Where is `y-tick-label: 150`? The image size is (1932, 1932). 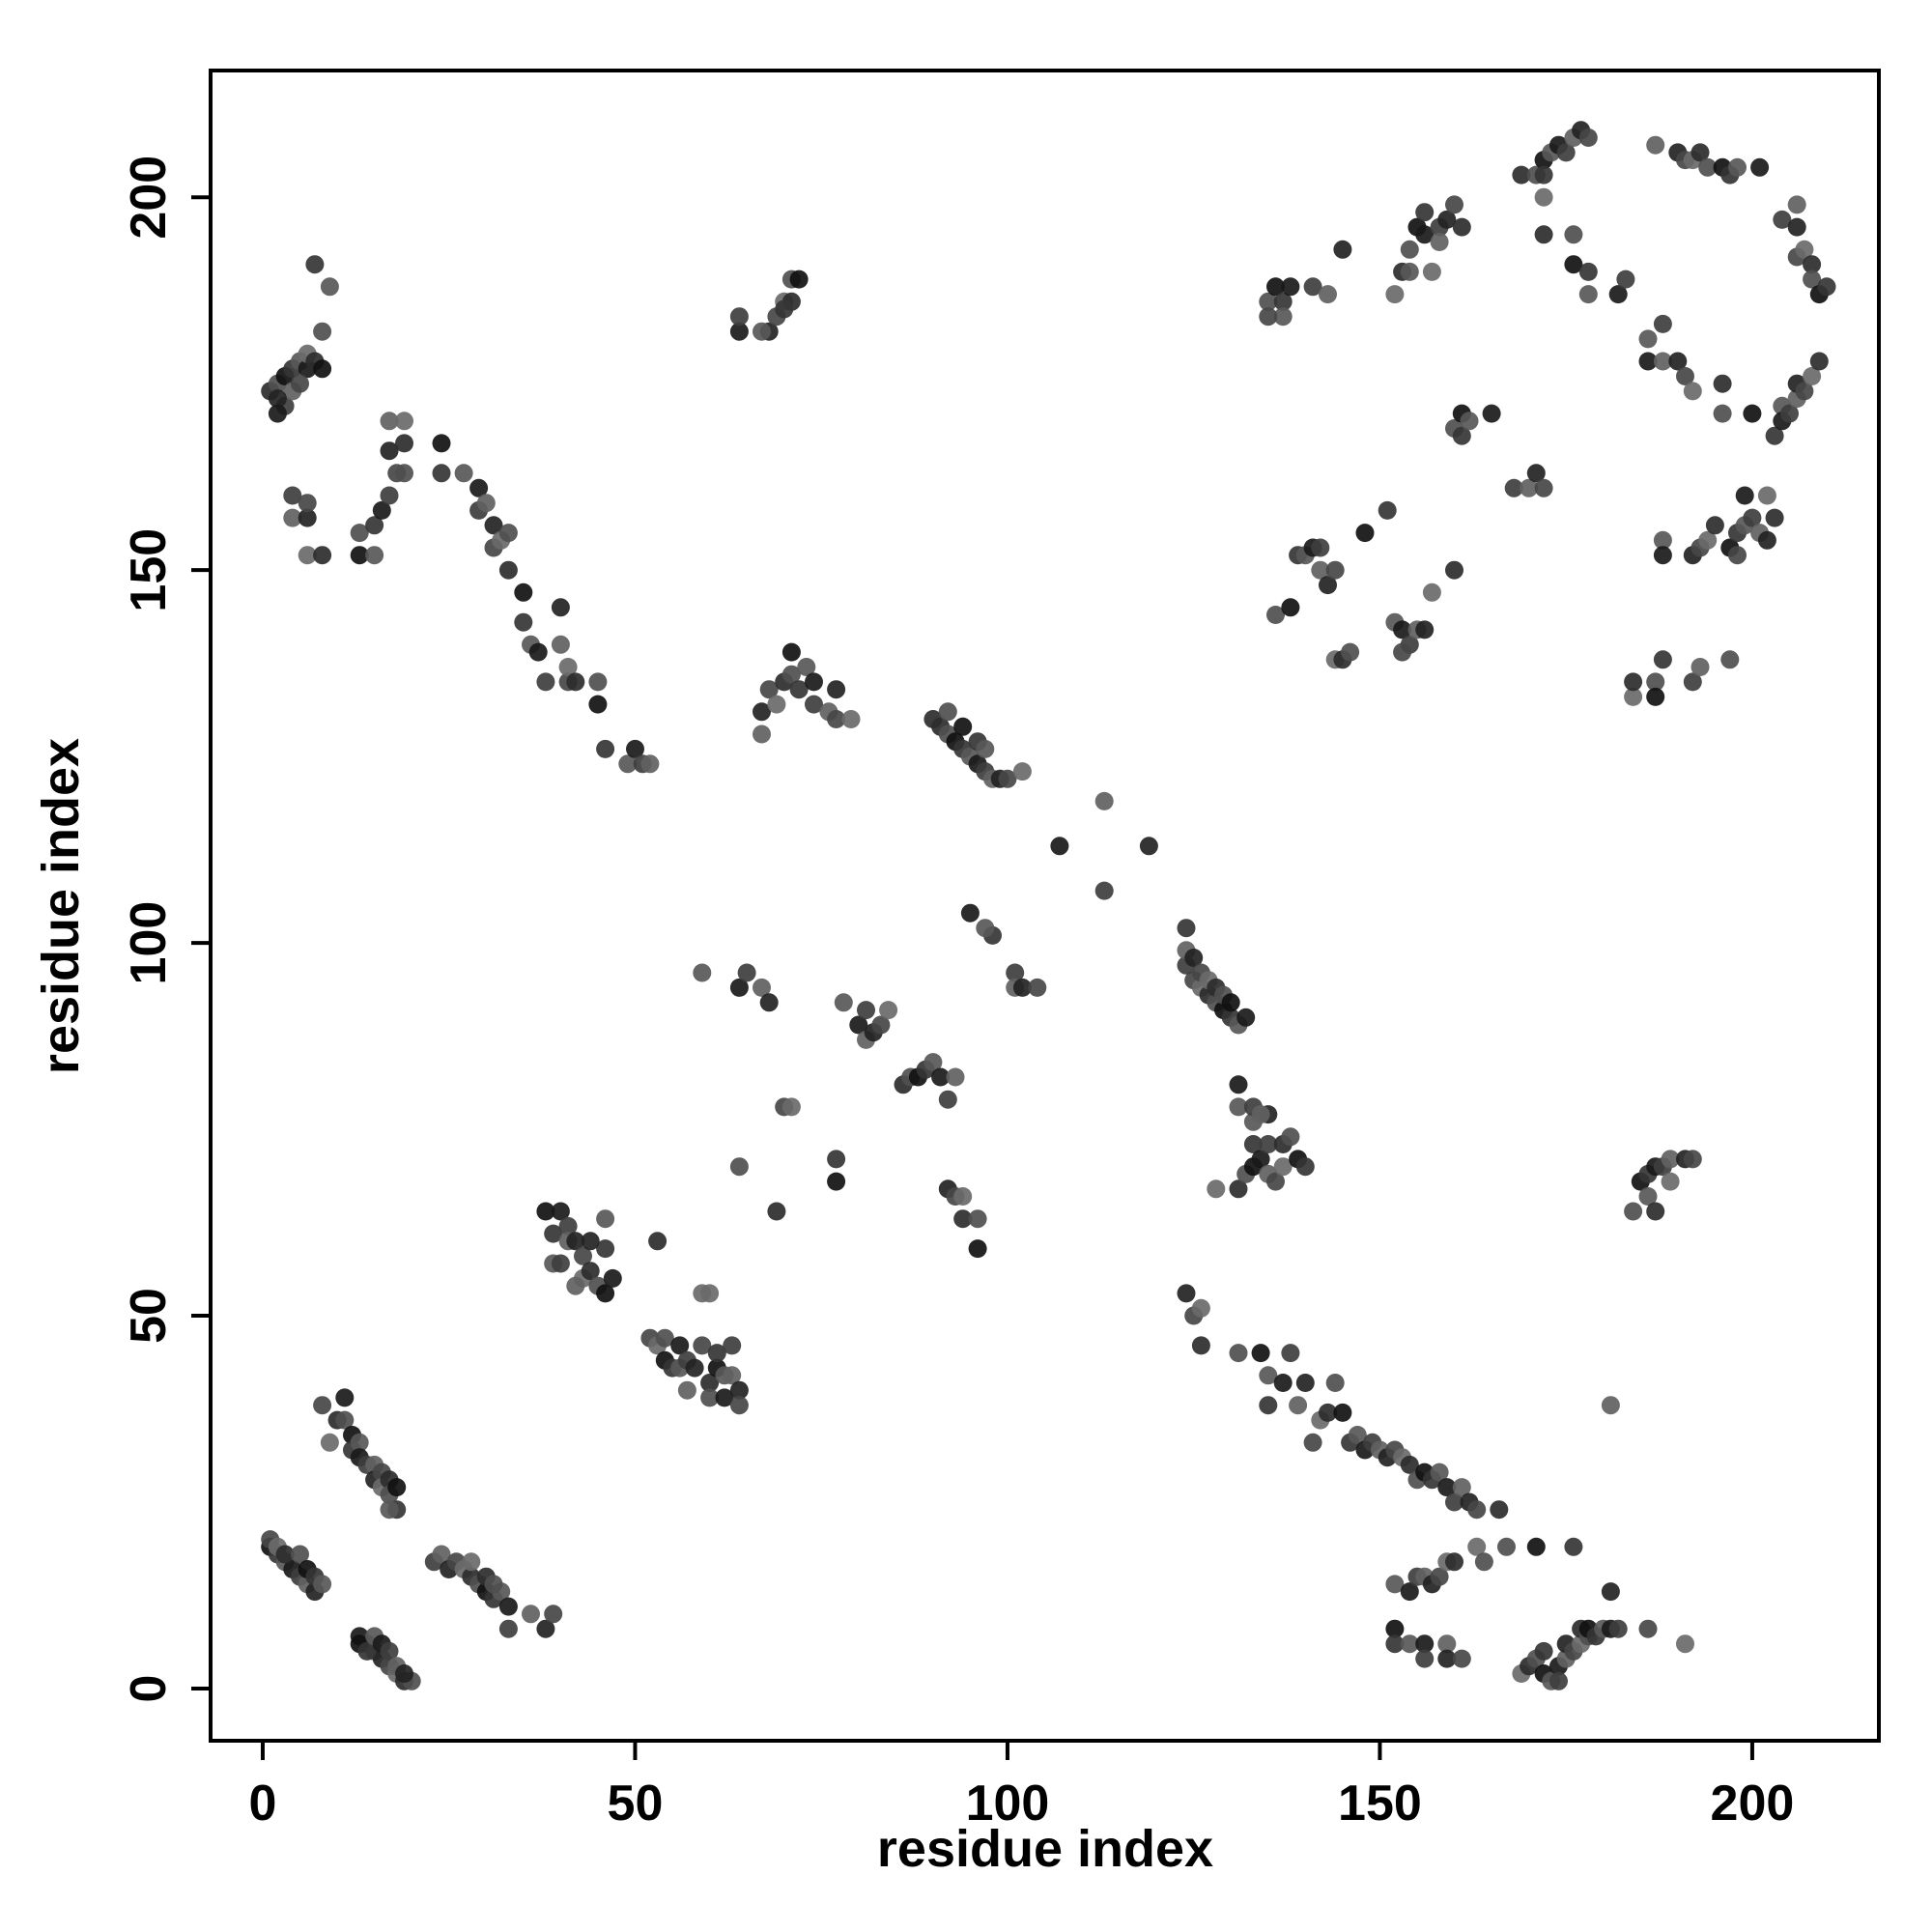 y-tick-label: 150 is located at coordinates (149, 570).